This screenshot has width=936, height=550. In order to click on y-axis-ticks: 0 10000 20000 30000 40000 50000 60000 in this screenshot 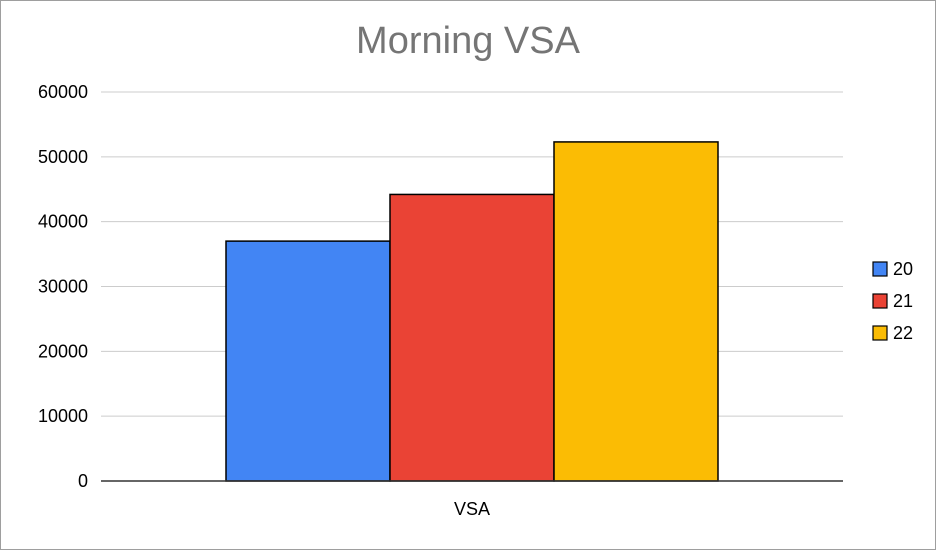, I will do `click(63, 286)`.